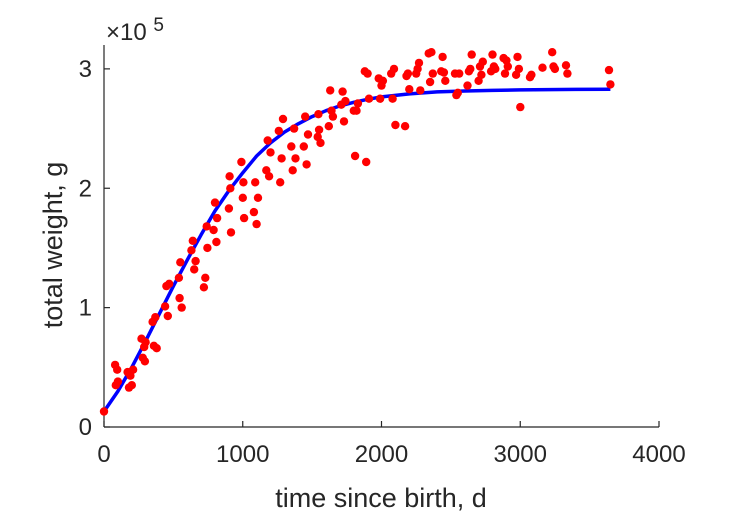  Describe the element at coordinates (103, 454) in the screenshot. I see `x-tick-label: 0` at that location.